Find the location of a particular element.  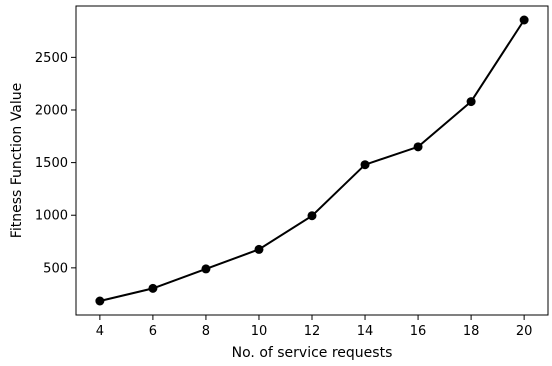

x-tick-label: 16 is located at coordinates (418, 331).